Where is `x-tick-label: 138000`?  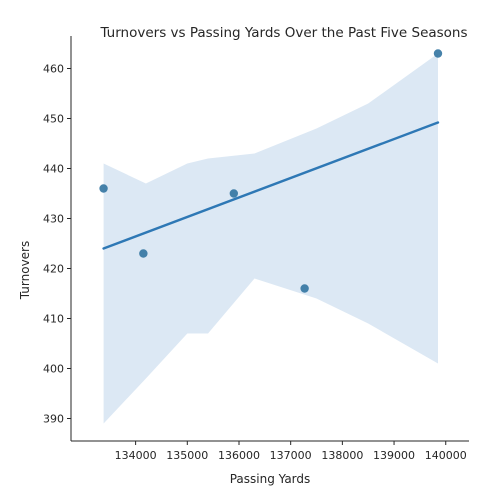
x-tick-label: 138000 is located at coordinates (342, 455).